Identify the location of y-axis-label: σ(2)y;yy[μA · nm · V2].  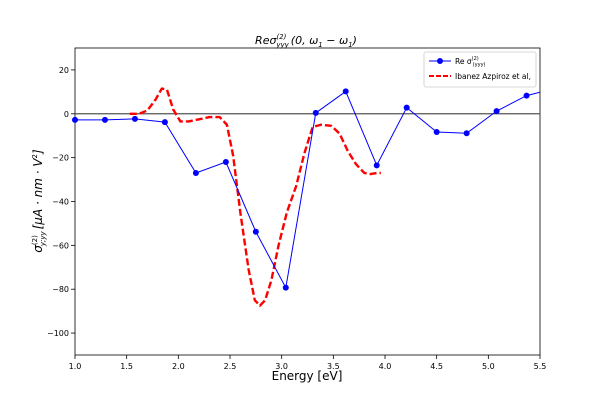
(39, 201).